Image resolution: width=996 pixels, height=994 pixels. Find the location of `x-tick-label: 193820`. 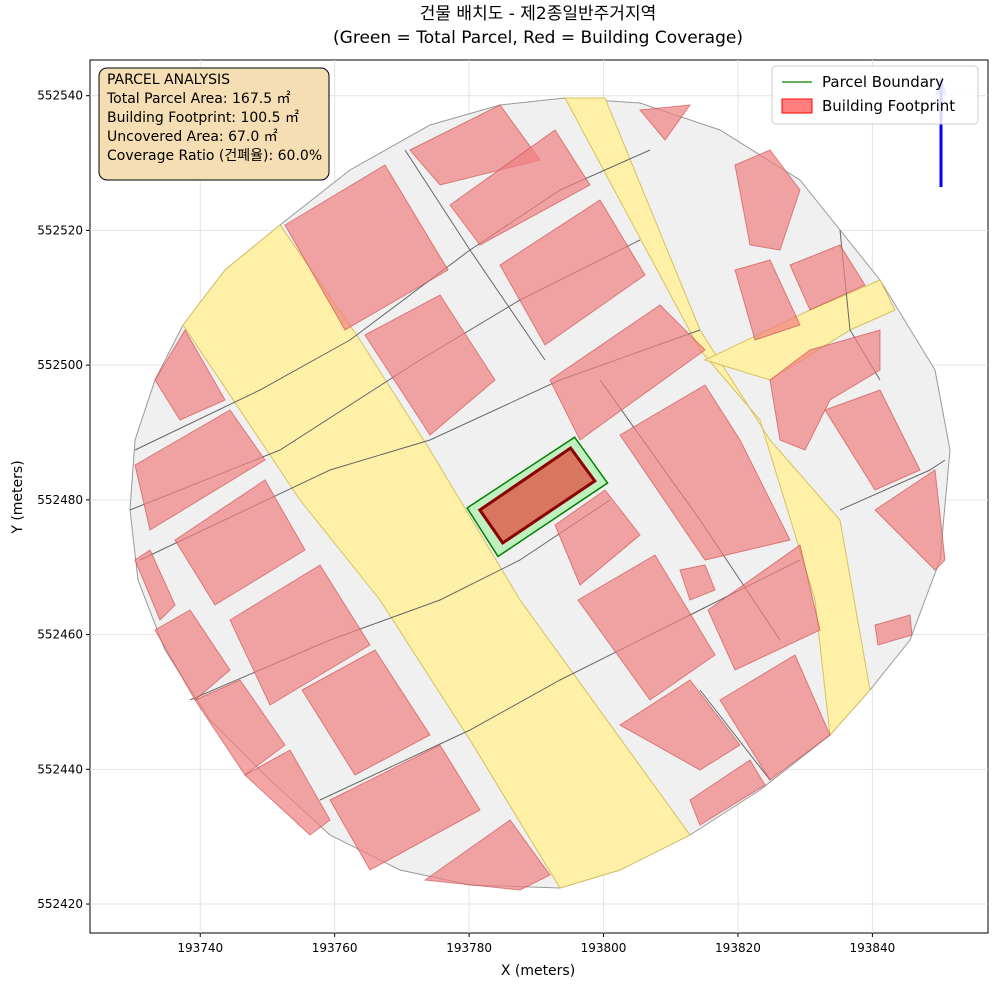

x-tick-label: 193820 is located at coordinates (738, 948).